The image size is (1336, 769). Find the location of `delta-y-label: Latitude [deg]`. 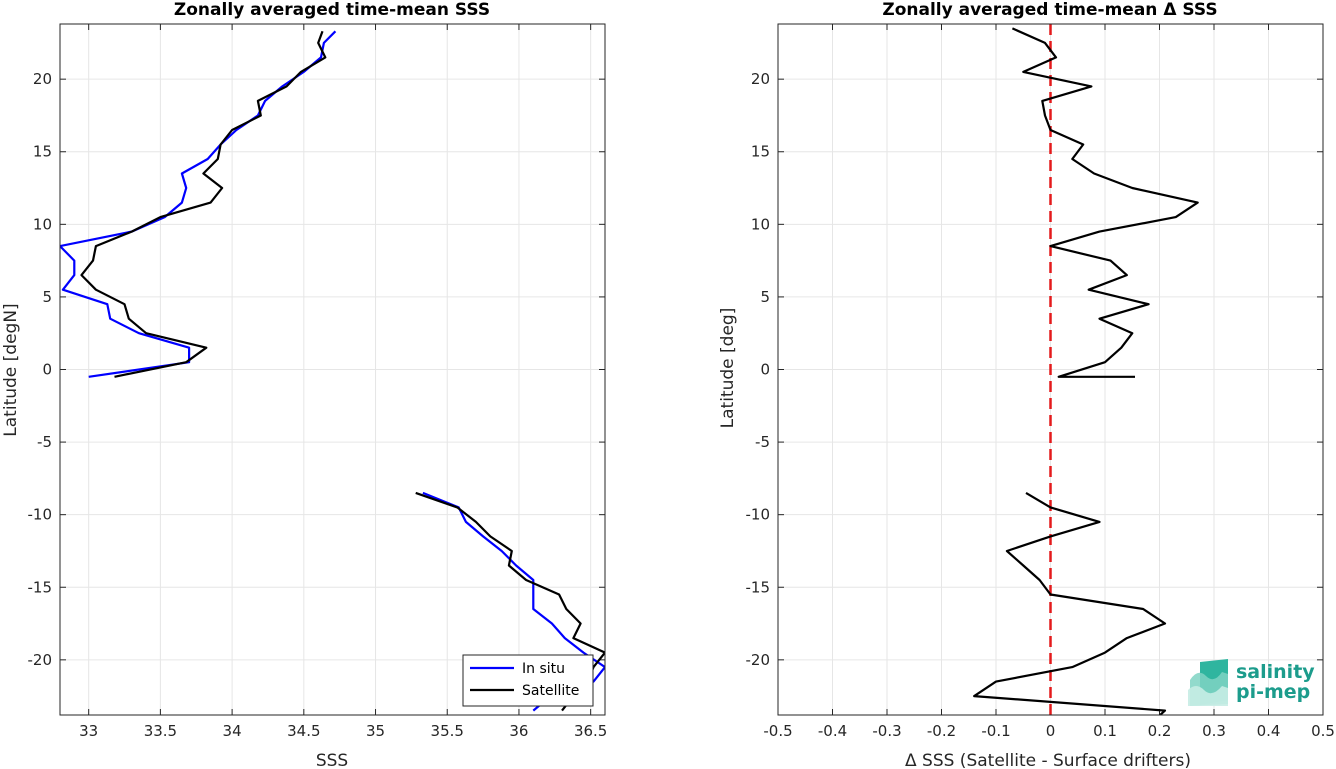

delta-y-label: Latitude [deg] is located at coordinates (728, 368).